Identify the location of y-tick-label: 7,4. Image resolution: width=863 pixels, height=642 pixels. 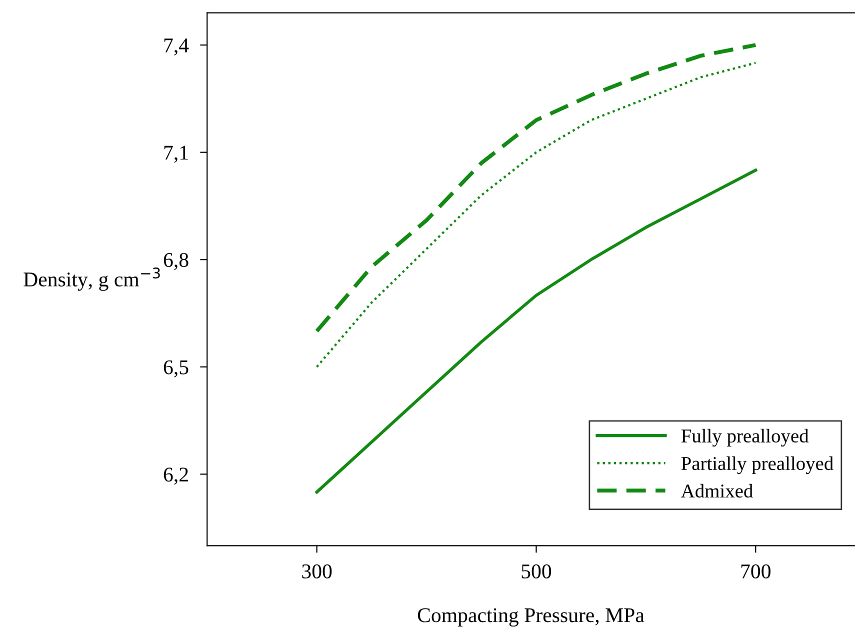
(176, 47).